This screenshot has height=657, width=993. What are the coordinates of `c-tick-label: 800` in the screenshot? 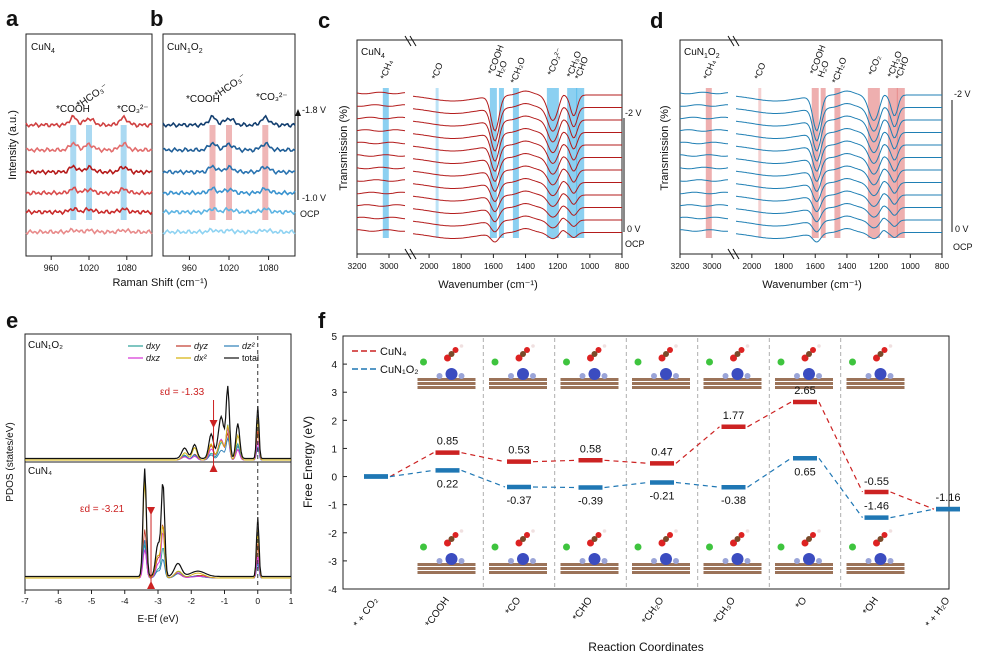 It's located at (622, 266).